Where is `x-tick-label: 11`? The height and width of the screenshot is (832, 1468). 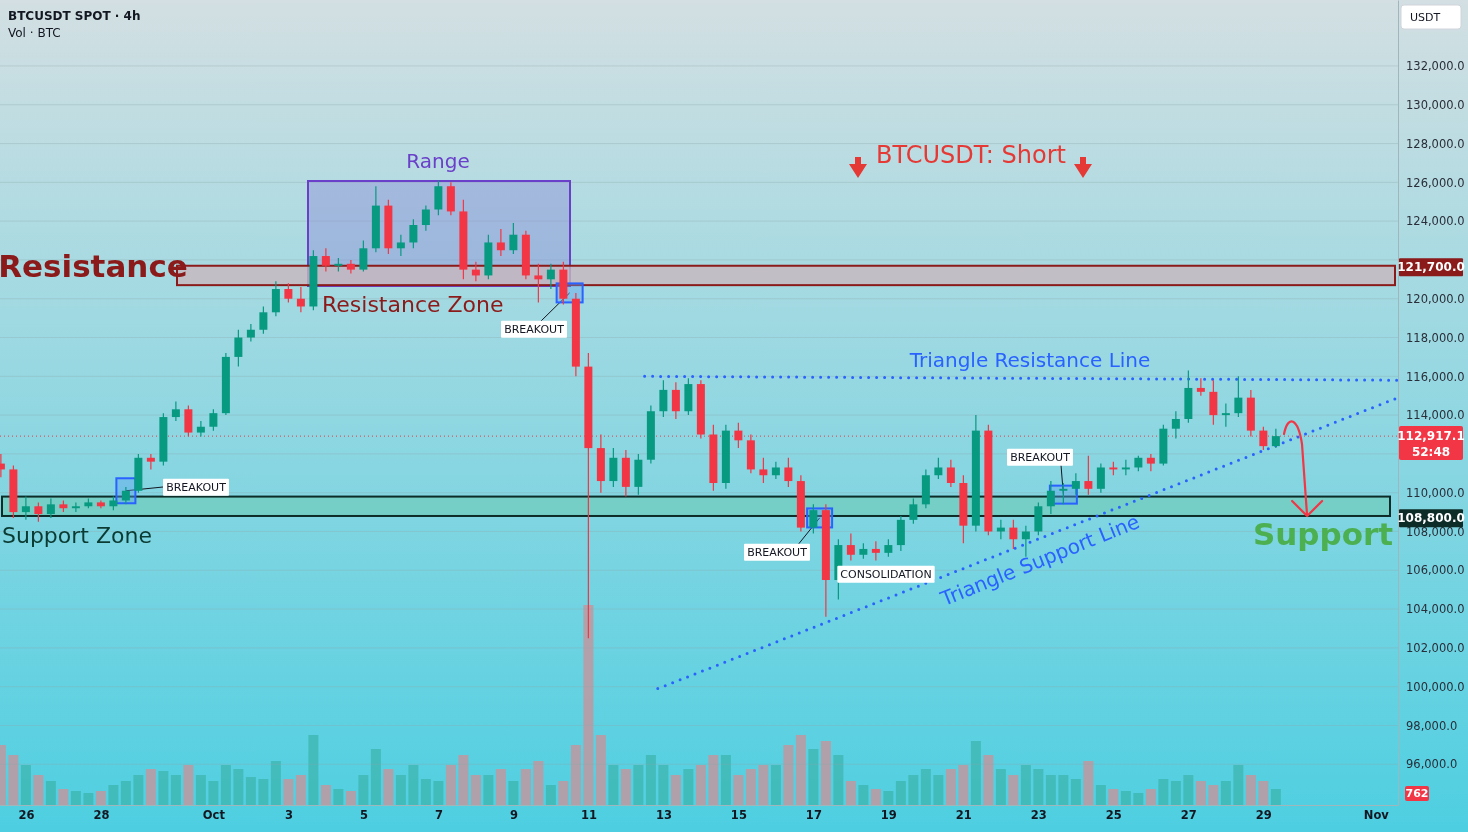
x-tick-label: 11 is located at coordinates (588, 815).